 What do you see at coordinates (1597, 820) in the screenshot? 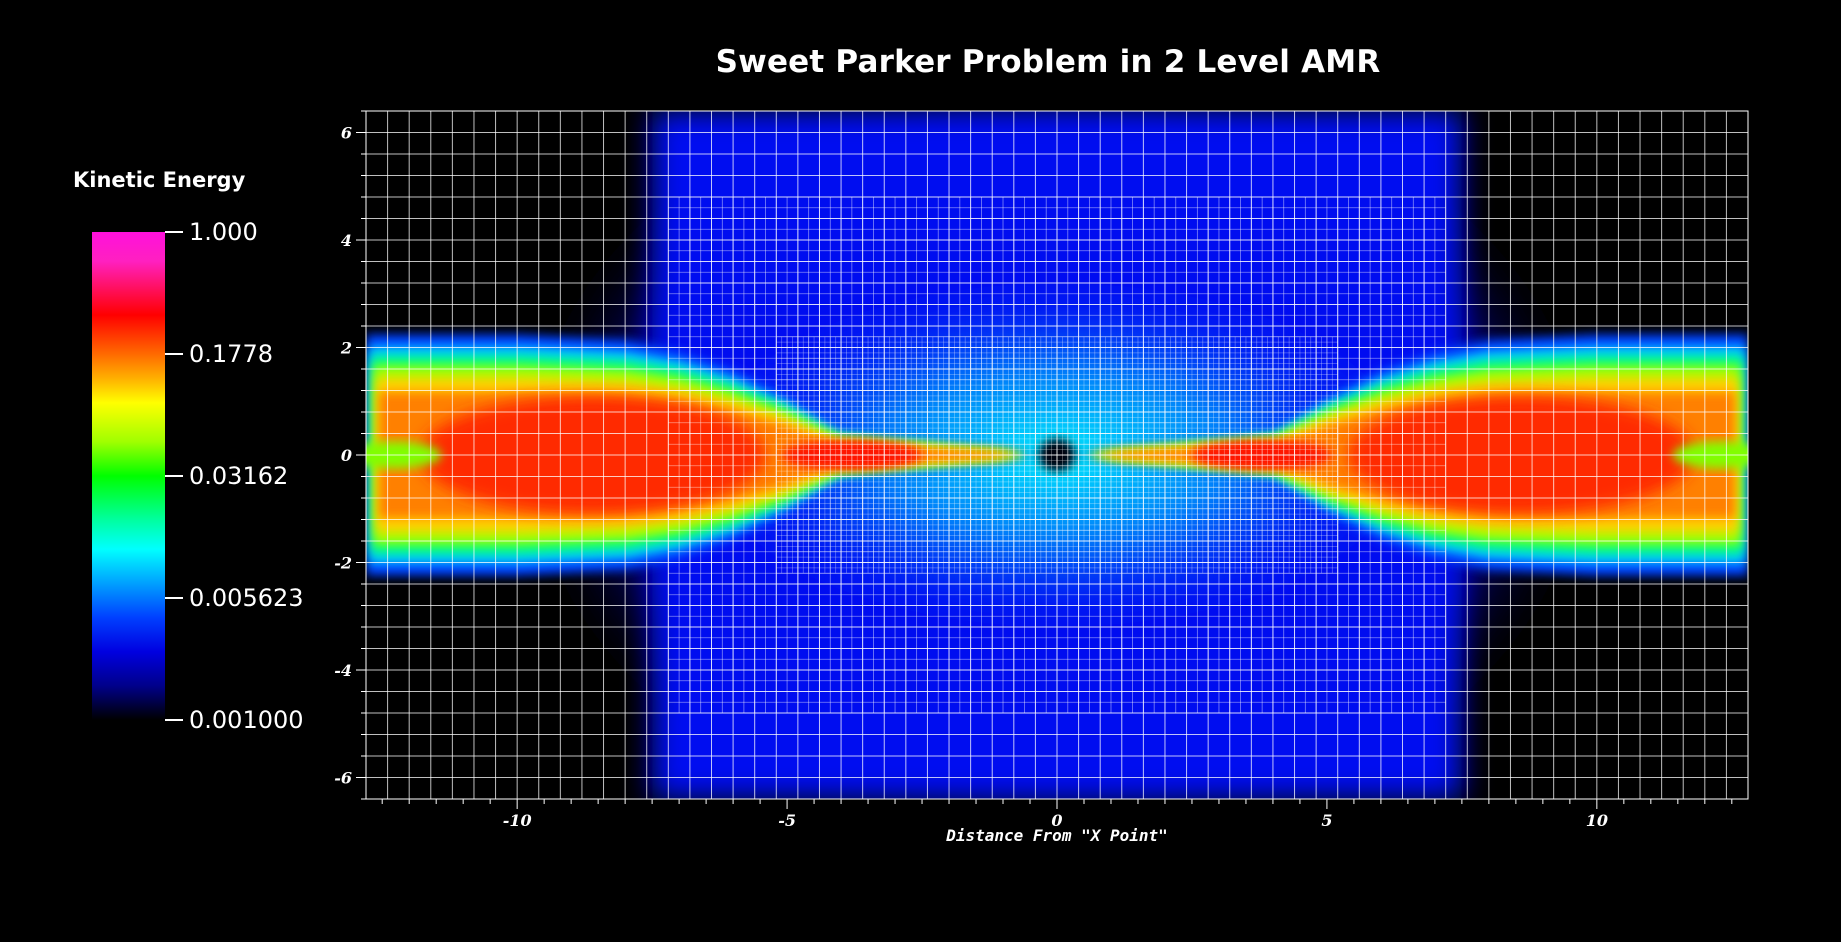
I see `x-tick-label: 10` at bounding box center [1597, 820].